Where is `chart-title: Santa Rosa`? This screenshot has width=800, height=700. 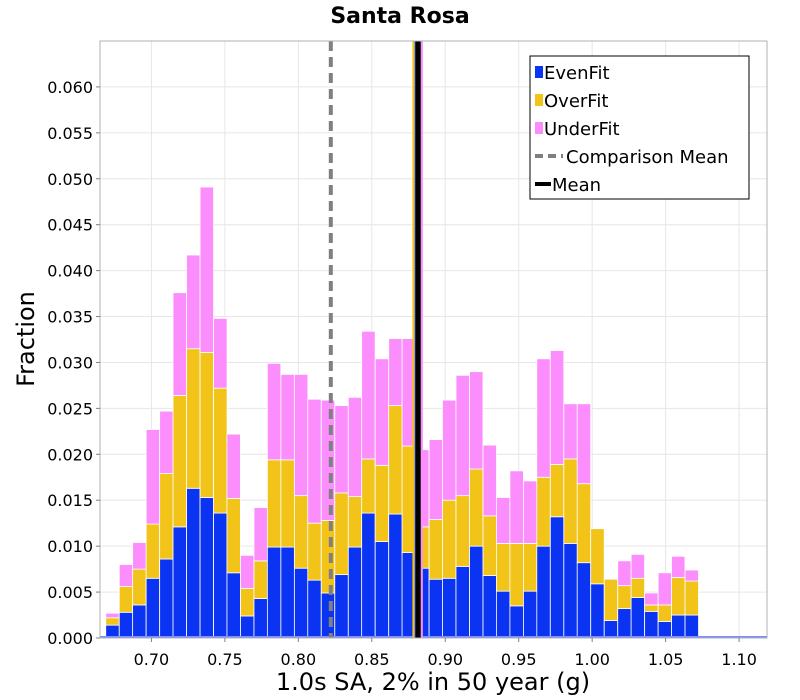
chart-title: Santa Rosa is located at coordinates (399, 16).